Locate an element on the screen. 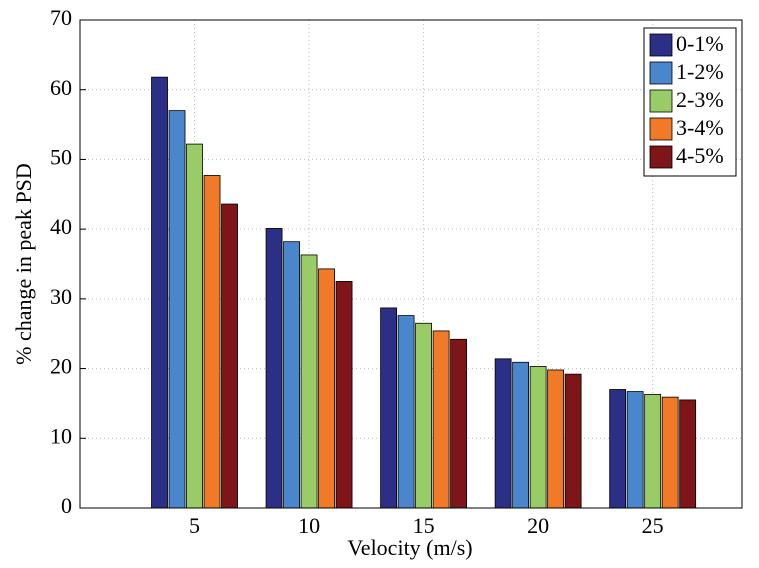 The width and height of the screenshot is (759, 568). legend: 0-1% 1-2% 2-3% 3-4% 4-5% is located at coordinates (690, 102).